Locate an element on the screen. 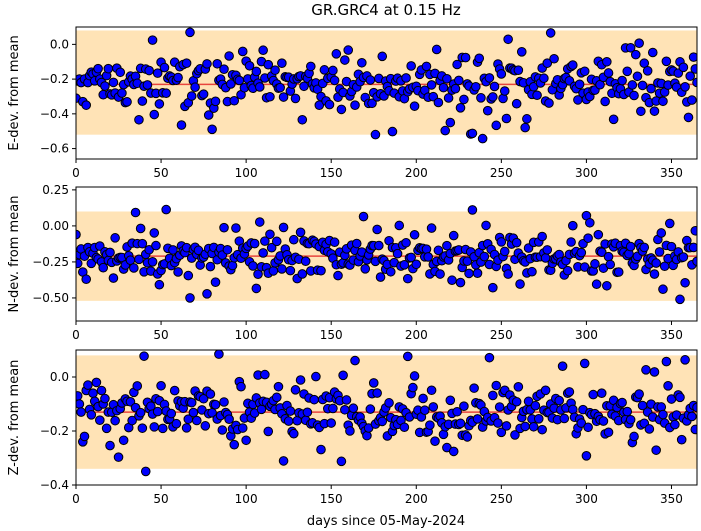 This screenshot has height=531, width=701. x-tick-label: 300 is located at coordinates (586, 499).